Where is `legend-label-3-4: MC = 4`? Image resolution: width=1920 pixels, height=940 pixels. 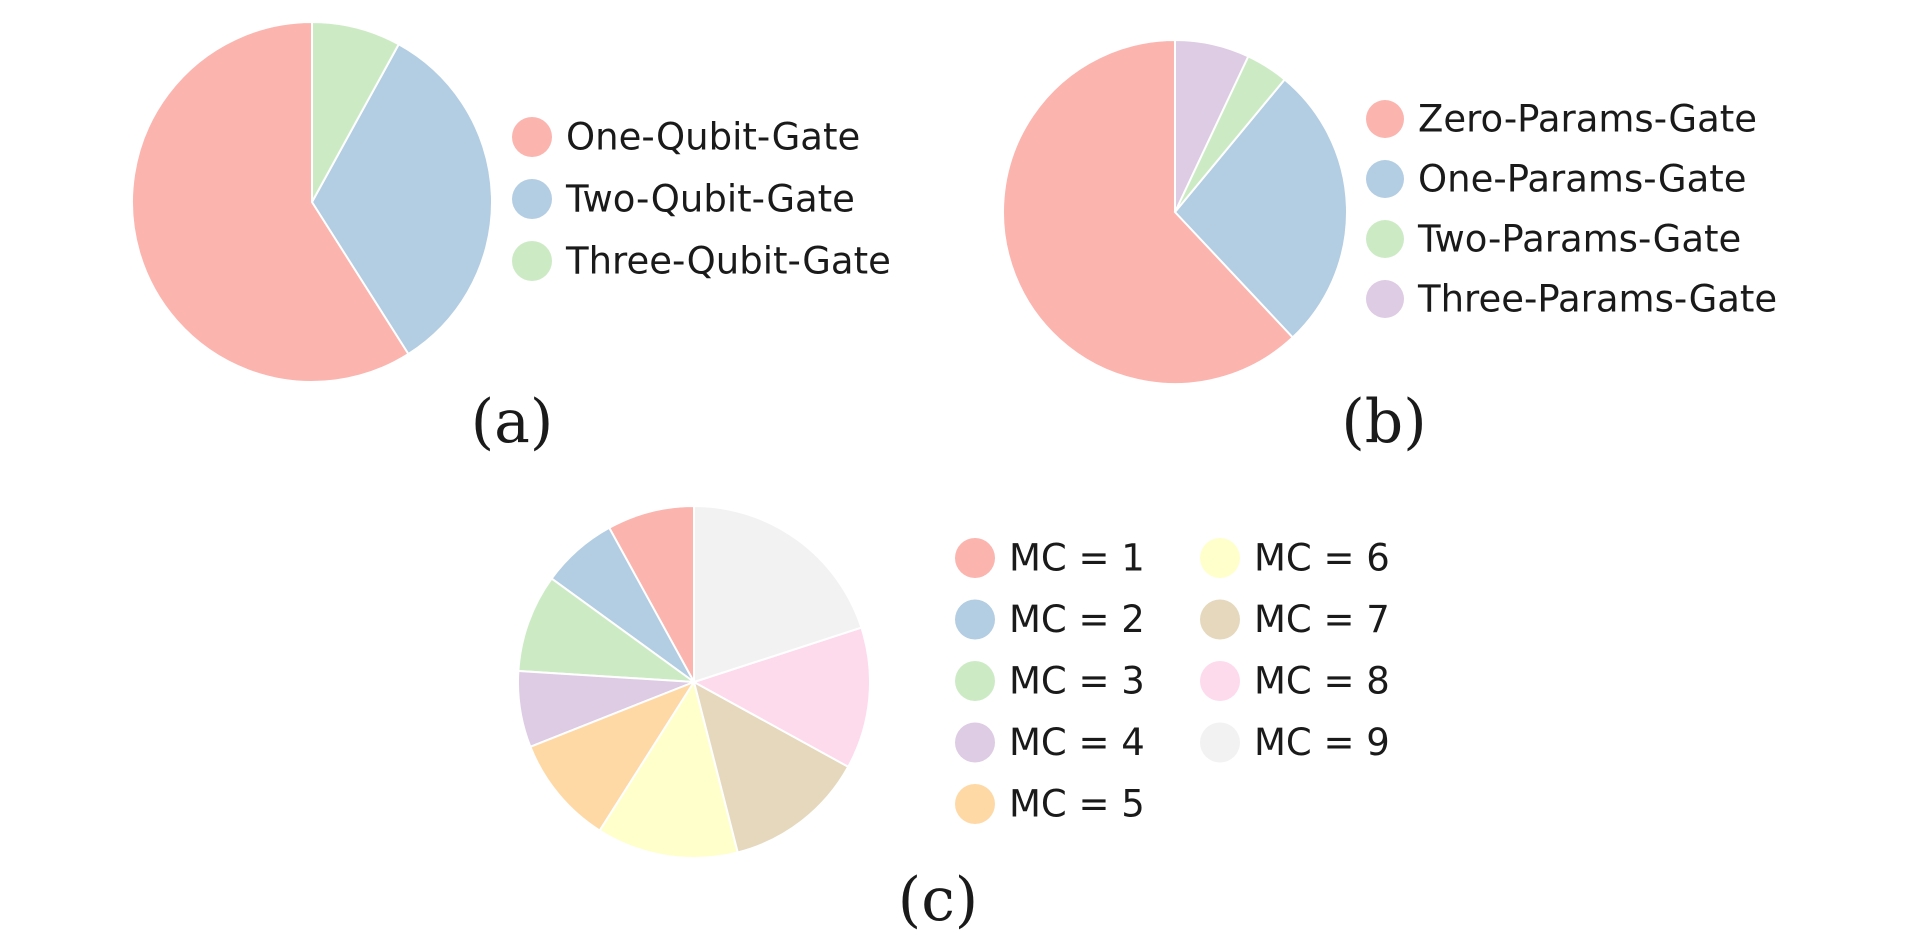 legend-label-3-4: MC = 4 is located at coordinates (1077, 742).